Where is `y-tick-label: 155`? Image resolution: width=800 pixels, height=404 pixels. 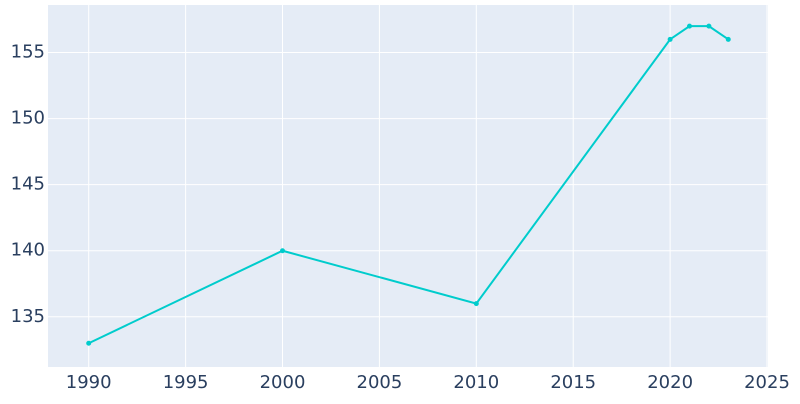
y-tick-label: 155 is located at coordinates (28, 52).